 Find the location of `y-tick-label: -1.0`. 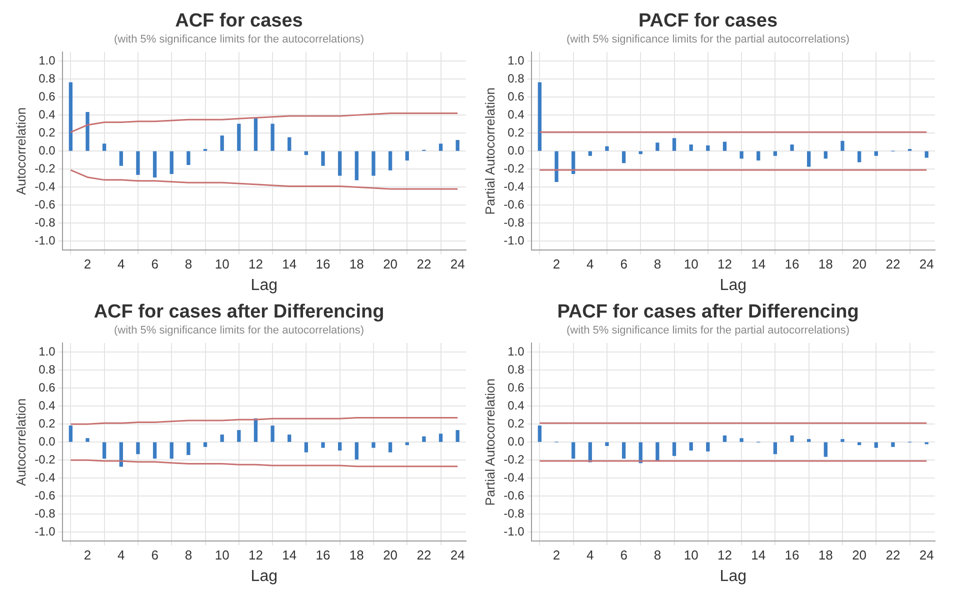

y-tick-label: -1.0 is located at coordinates (45, 241).